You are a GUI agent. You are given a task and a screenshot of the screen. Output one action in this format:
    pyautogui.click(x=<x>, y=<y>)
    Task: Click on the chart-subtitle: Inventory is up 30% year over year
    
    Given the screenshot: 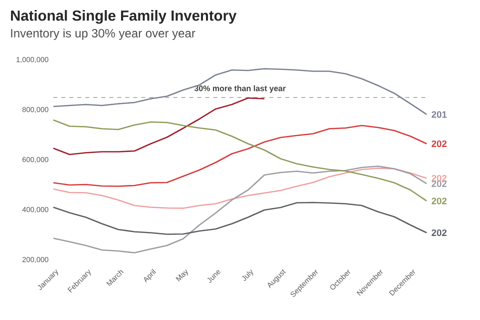 What is the action you would take?
    pyautogui.click(x=103, y=34)
    